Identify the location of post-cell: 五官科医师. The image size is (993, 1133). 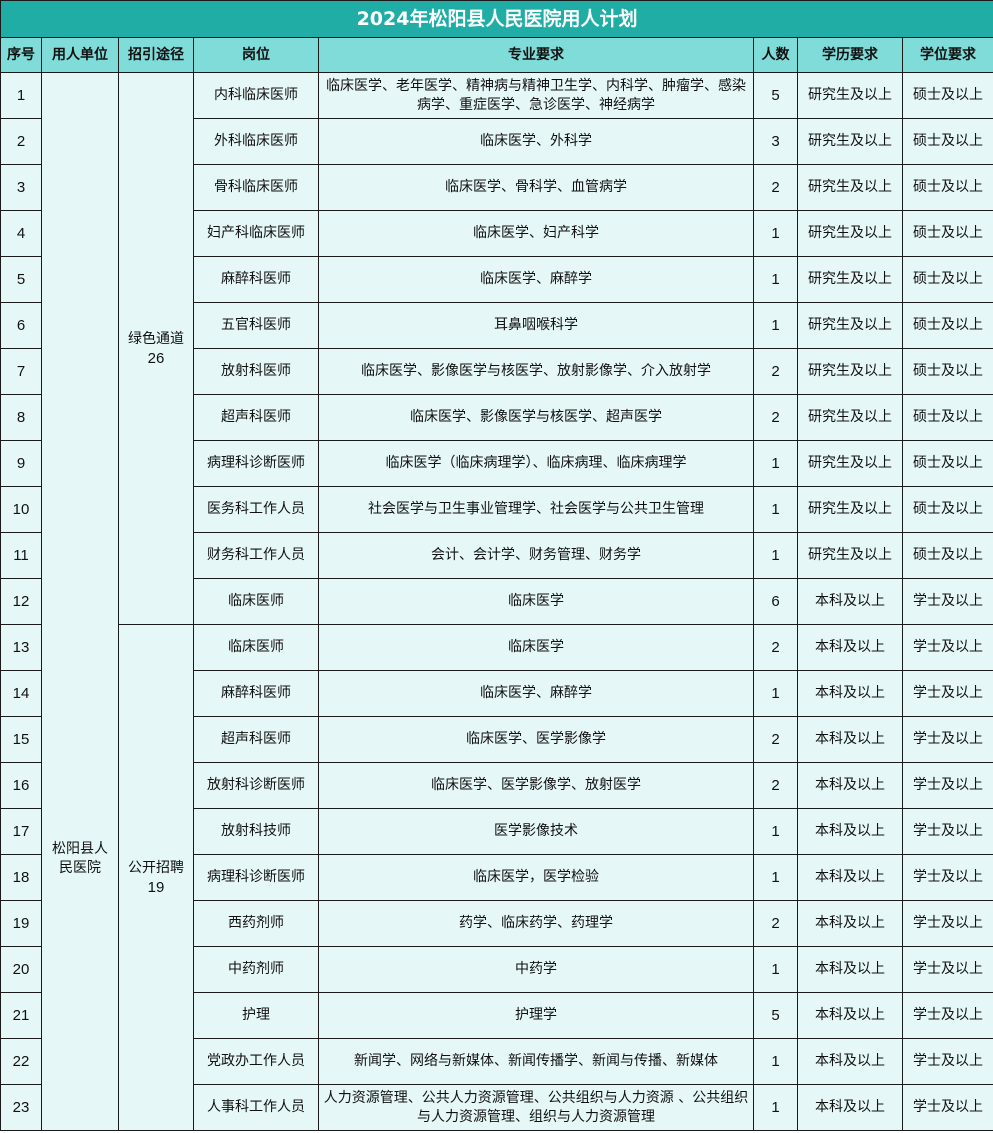
(256, 325).